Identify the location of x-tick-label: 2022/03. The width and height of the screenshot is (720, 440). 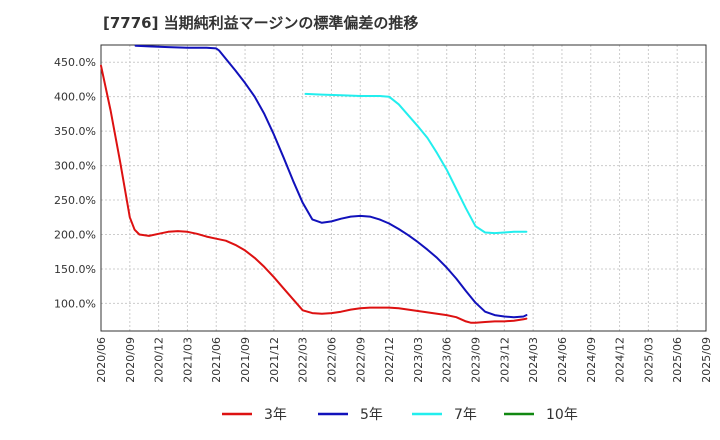
(303, 360).